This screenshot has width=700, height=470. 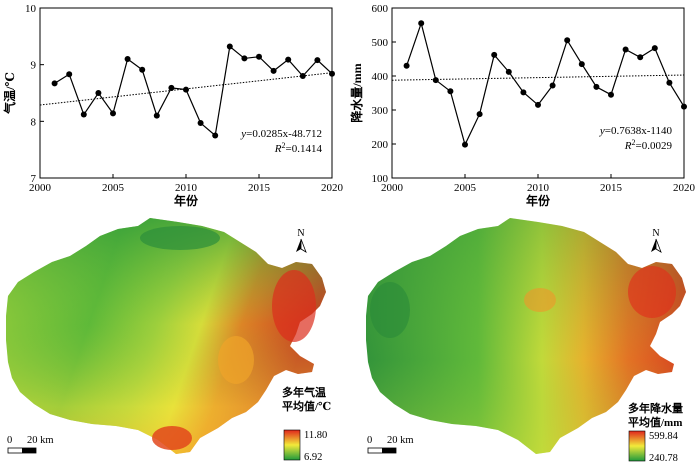 What do you see at coordinates (392, 188) in the screenshot?
I see `c2-xtick-label: 2000` at bounding box center [392, 188].